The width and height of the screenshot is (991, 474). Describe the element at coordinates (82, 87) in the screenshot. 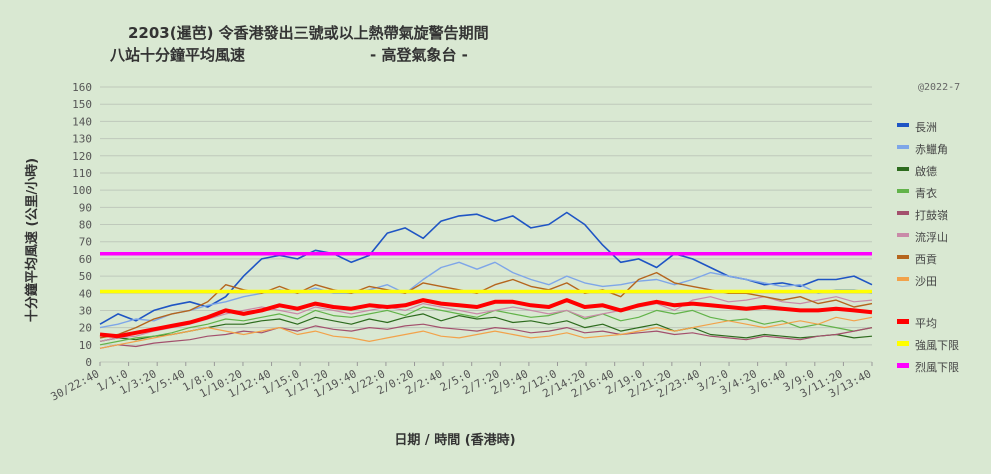

I see `y-tick-label: 160` at that location.